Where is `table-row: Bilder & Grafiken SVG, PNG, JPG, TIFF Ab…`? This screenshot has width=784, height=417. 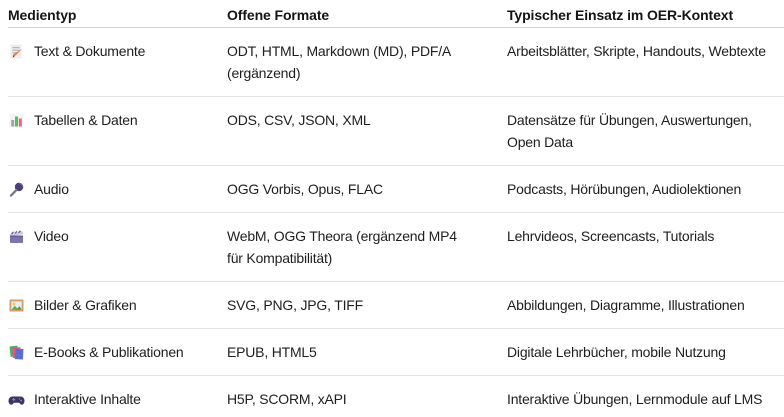 table-row: Bilder & Grafiken SVG, PNG, JPG, TIFF Ab… is located at coordinates (396, 305).